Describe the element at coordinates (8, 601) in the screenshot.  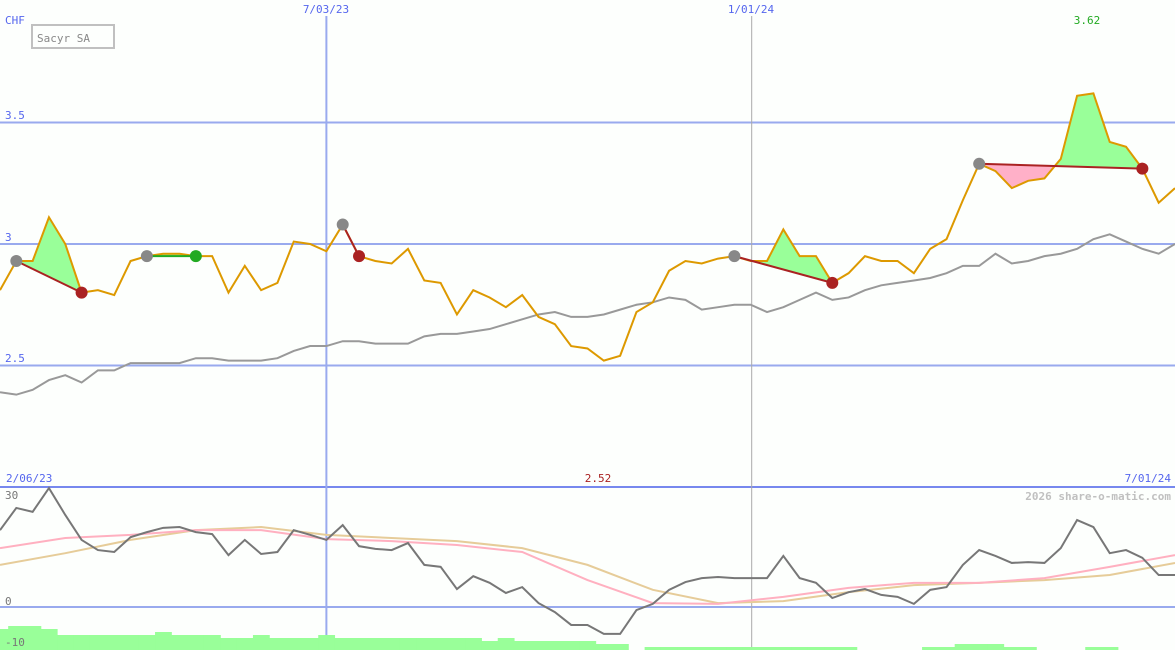
I see `osc-ytick-0: 0` at that location.